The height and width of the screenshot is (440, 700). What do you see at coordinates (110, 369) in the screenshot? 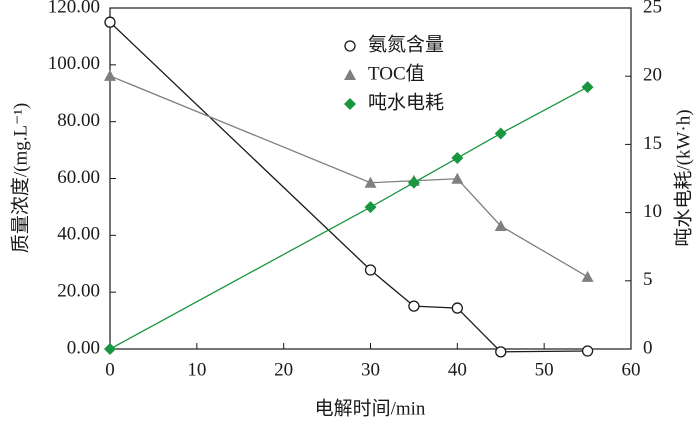
I see `x-tick-label: 0` at bounding box center [110, 369].